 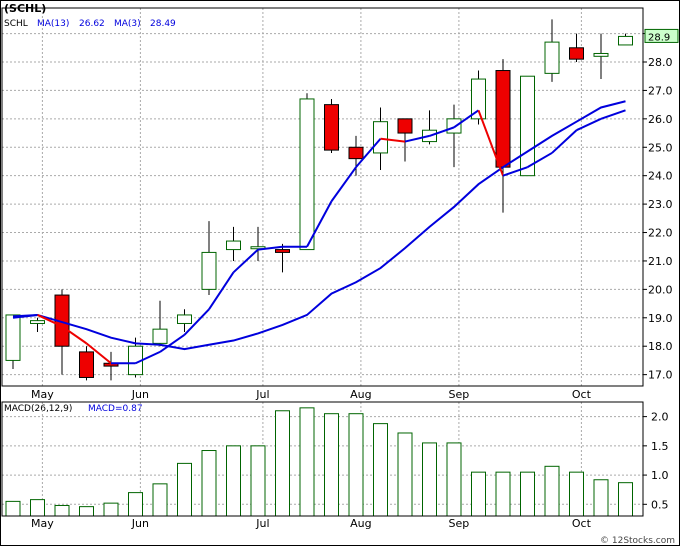 What do you see at coordinates (16, 24) in the screenshot?
I see `ticker-legend: SCHL` at bounding box center [16, 24].